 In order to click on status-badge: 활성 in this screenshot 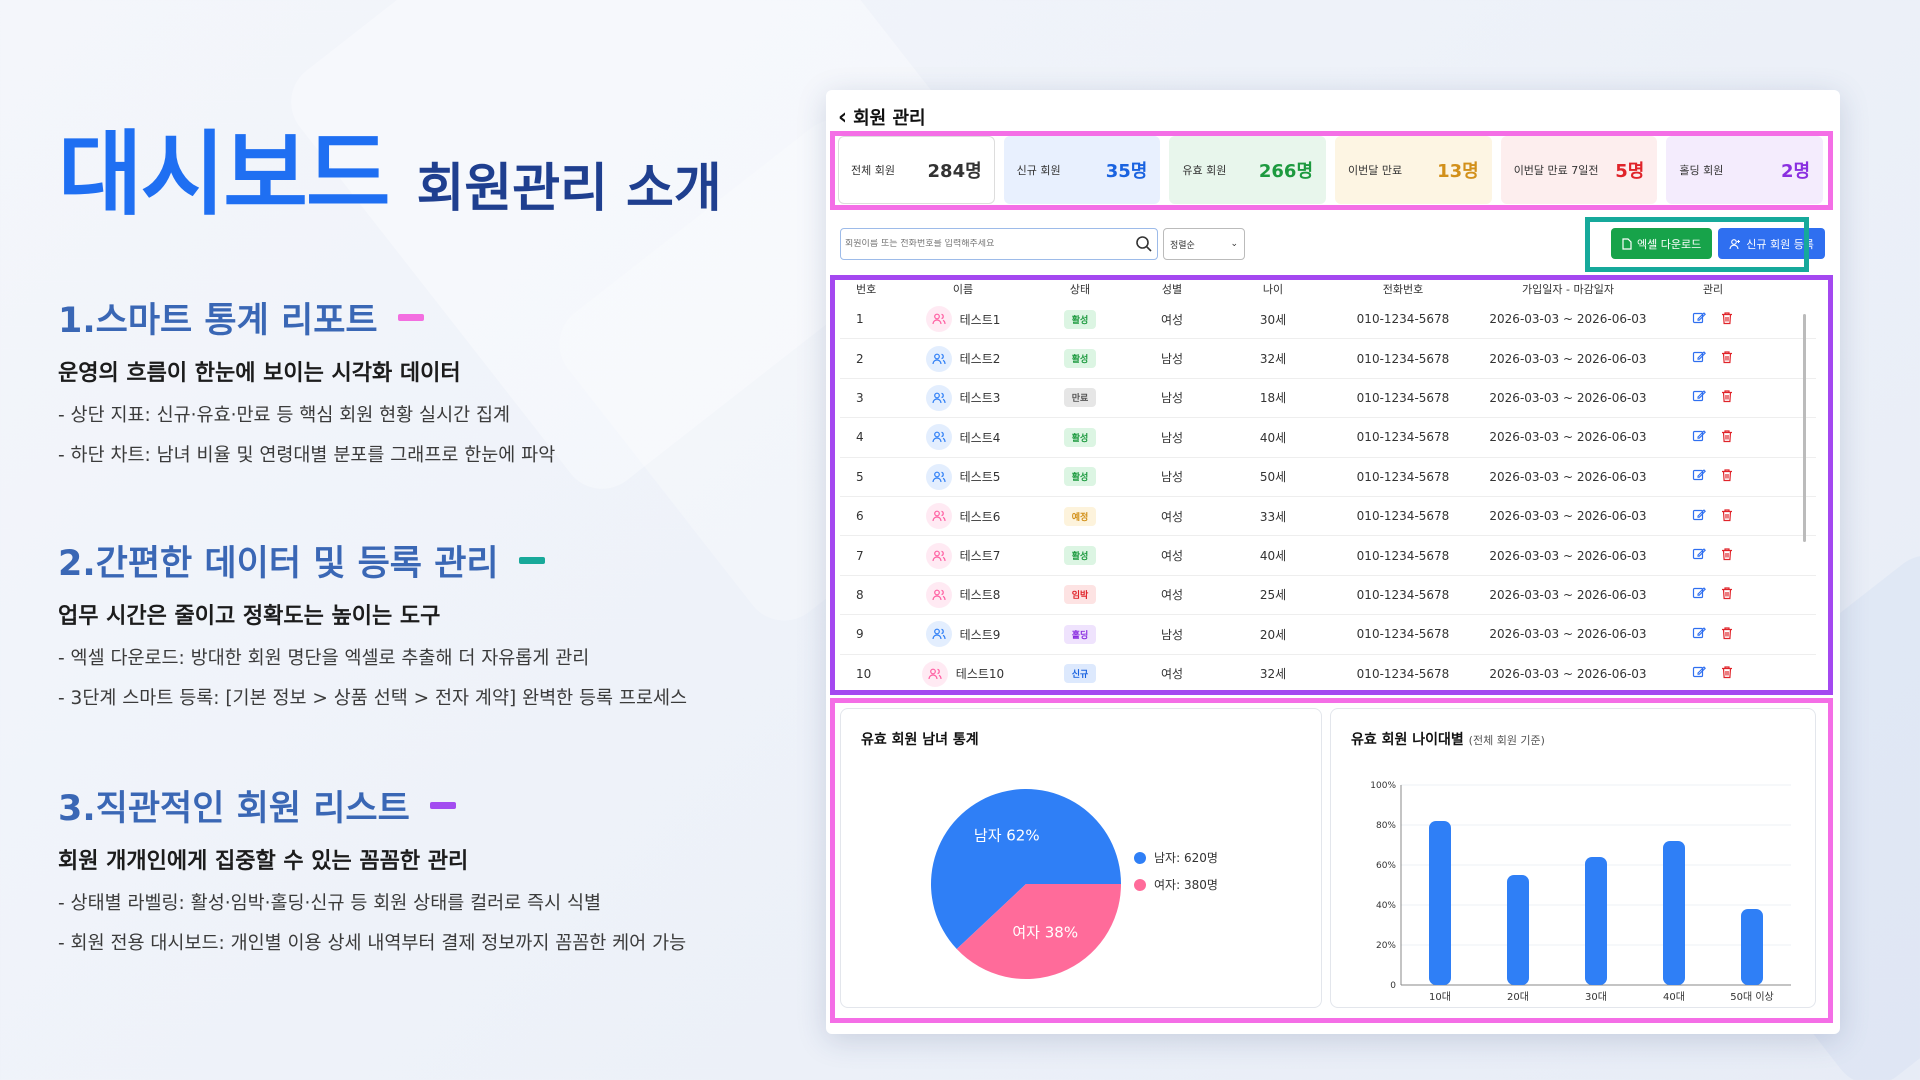, I will do `click(1080, 477)`.